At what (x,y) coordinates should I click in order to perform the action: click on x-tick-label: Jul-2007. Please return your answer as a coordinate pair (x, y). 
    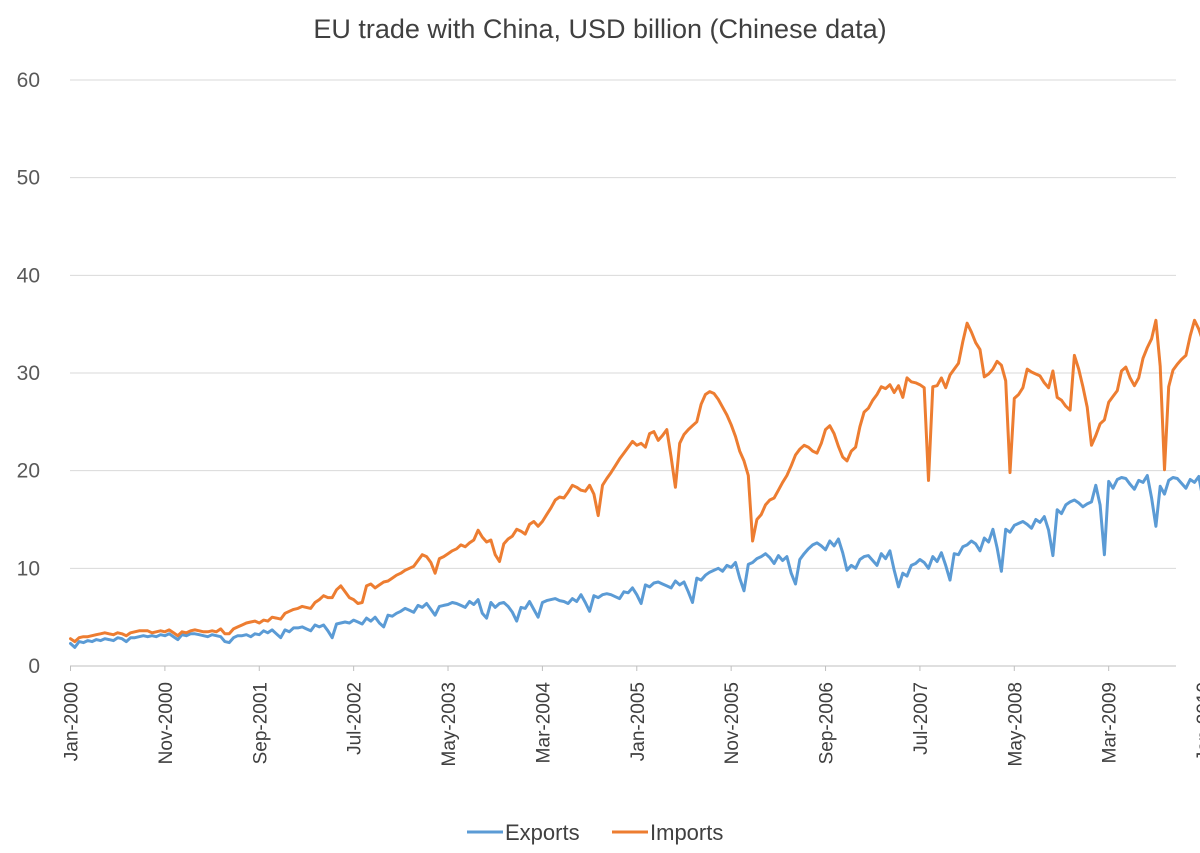
    Looking at the image, I should click on (921, 718).